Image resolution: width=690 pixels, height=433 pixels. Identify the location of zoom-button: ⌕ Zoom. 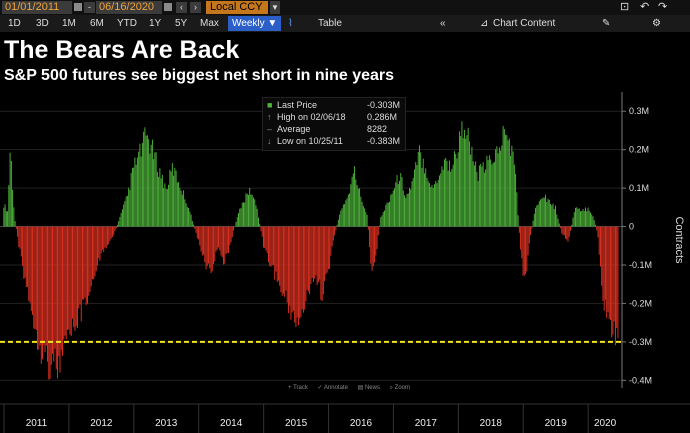
(399, 388).